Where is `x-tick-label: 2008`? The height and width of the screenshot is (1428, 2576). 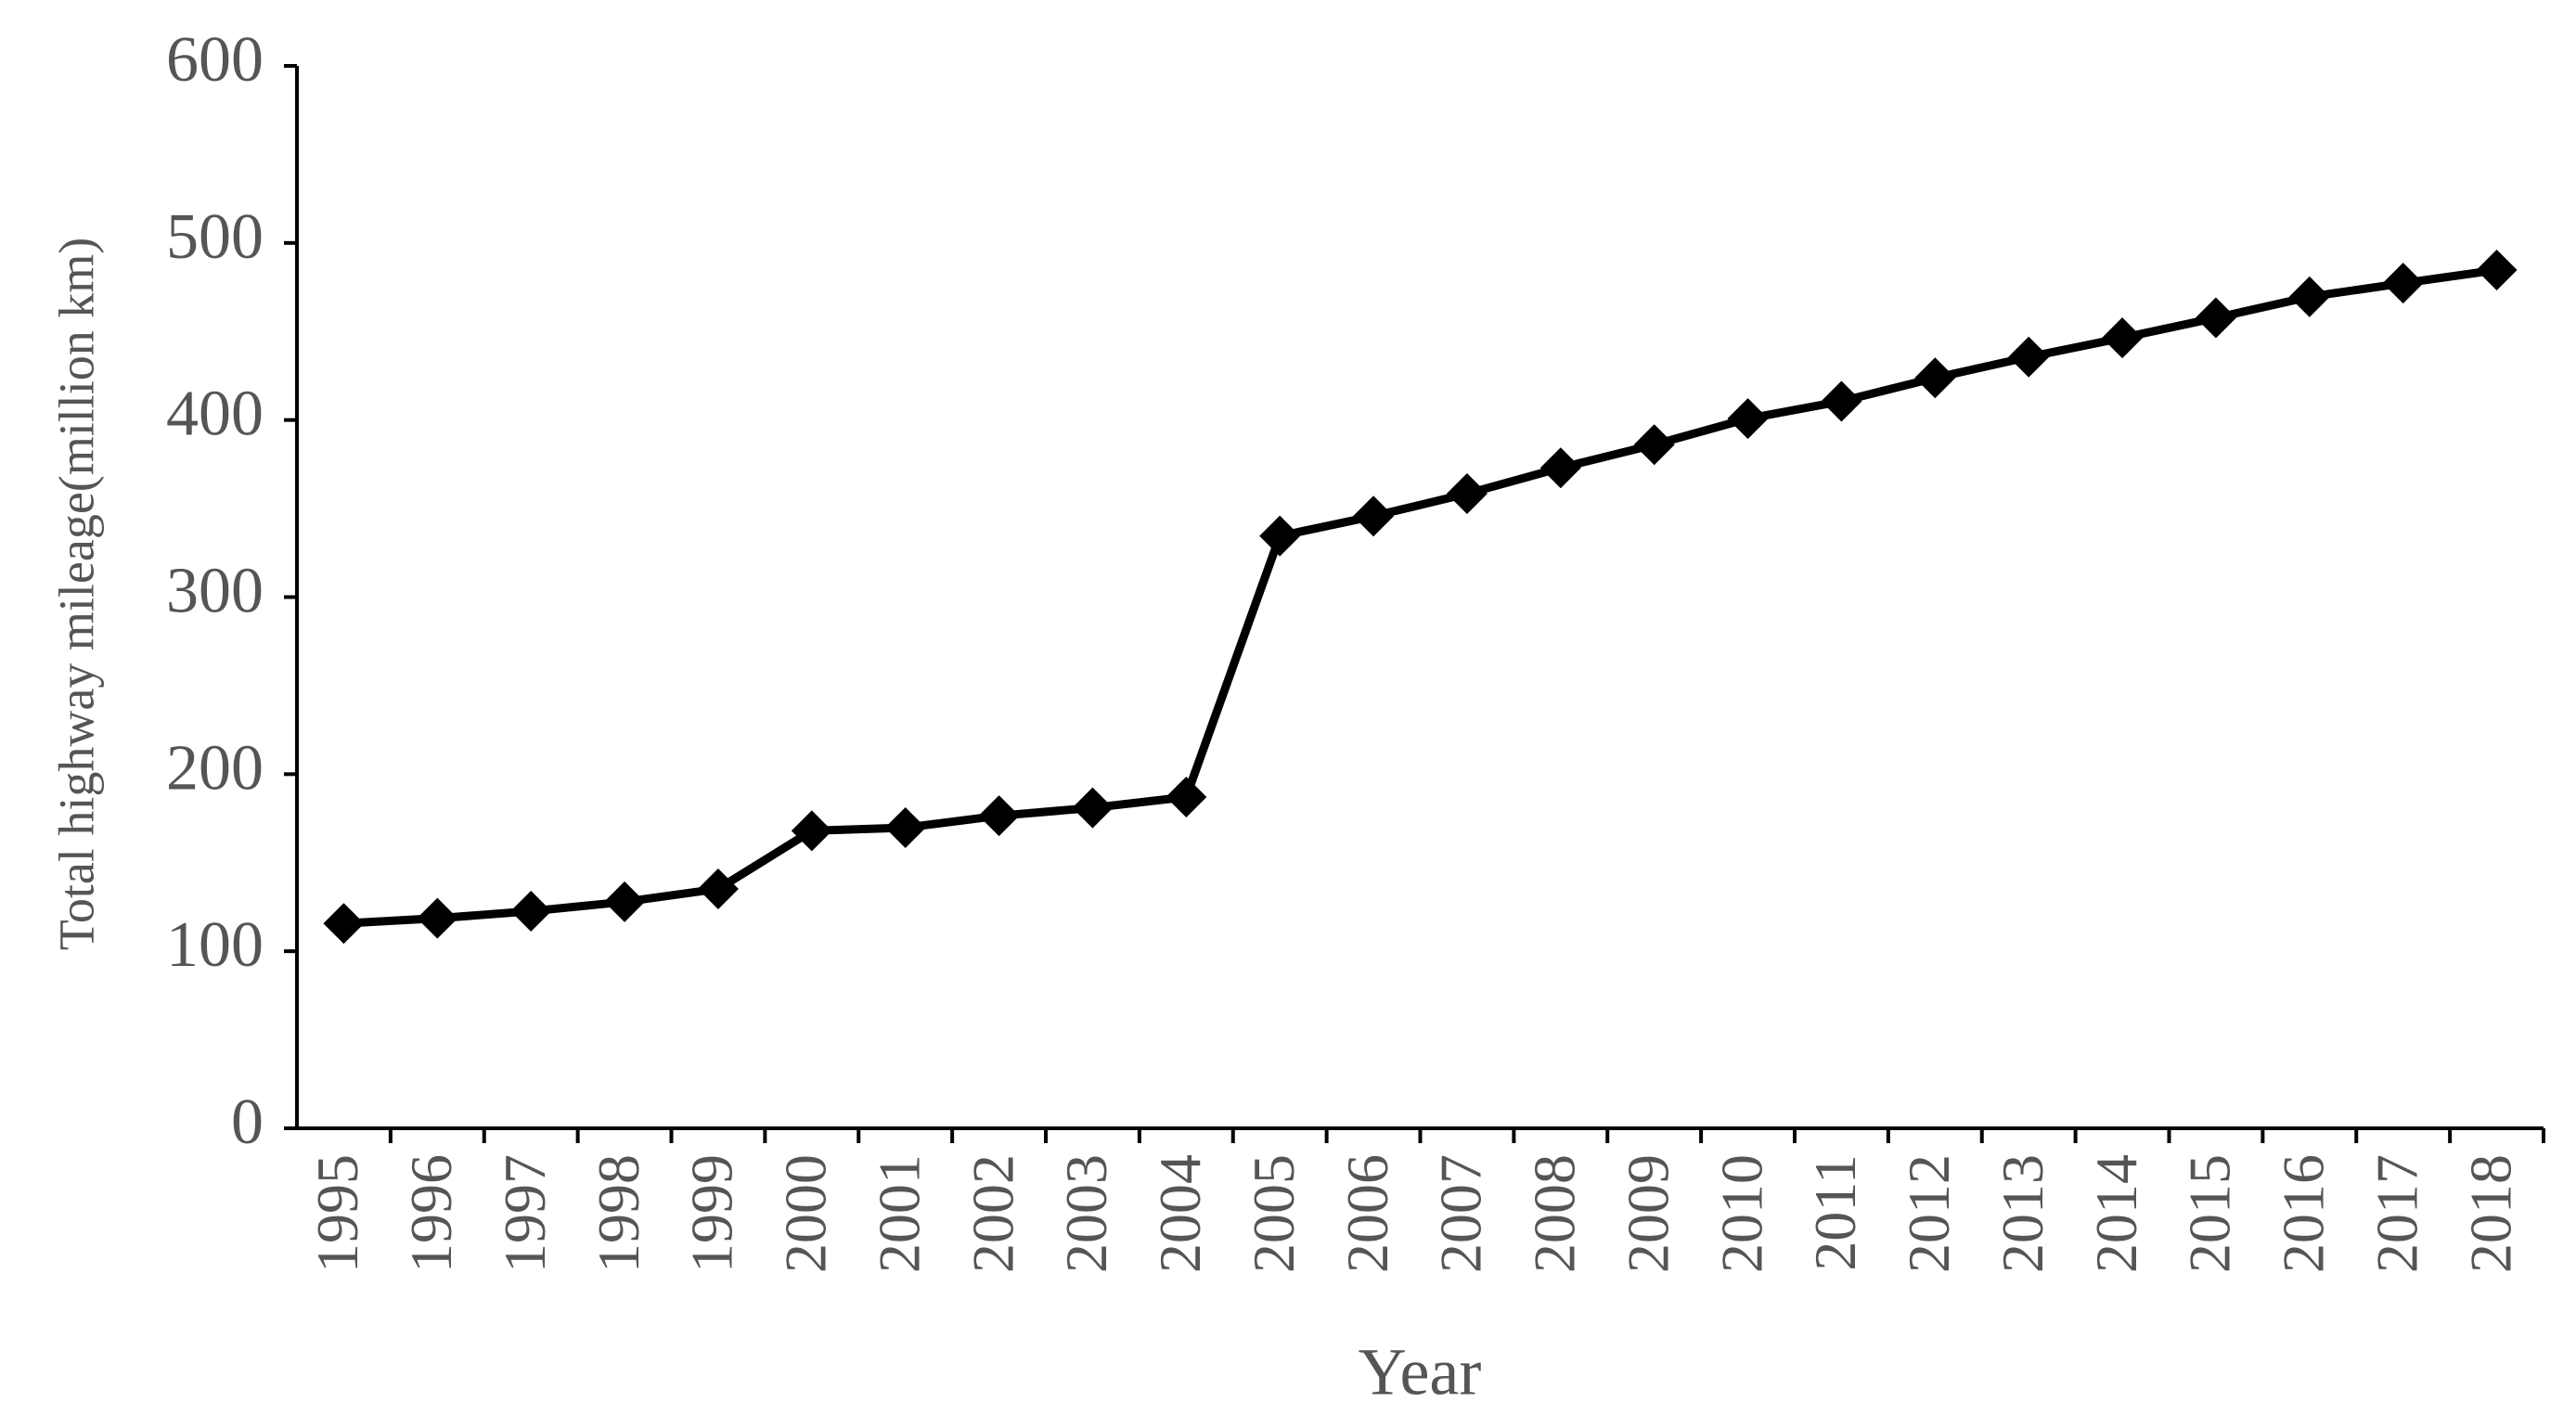
x-tick-label: 2008 is located at coordinates (1555, 1213).